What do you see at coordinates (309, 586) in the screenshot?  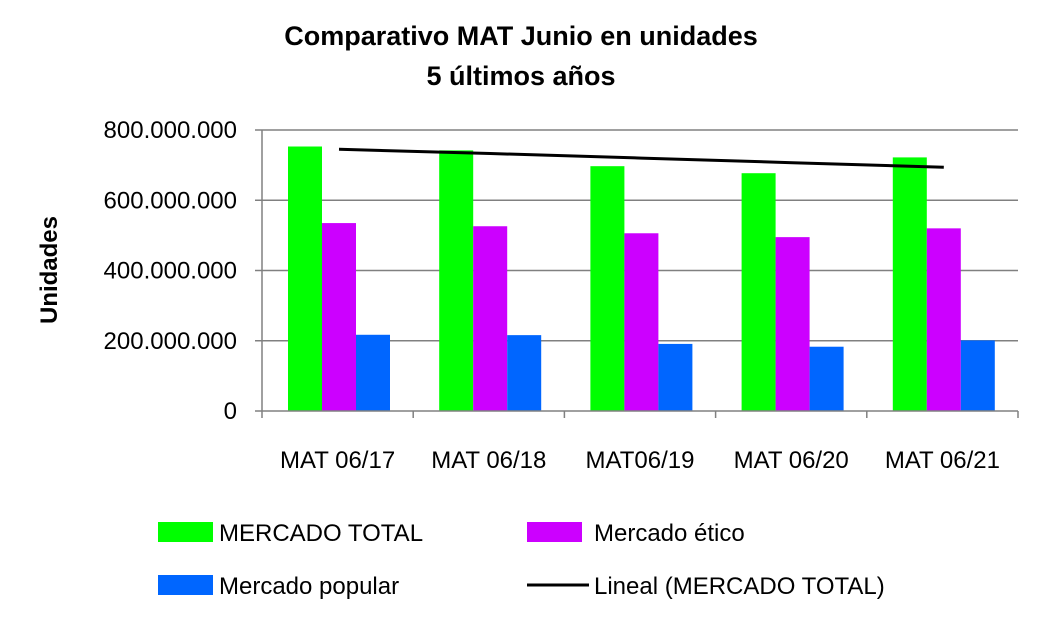 I see `legend-label: Mercado popular` at bounding box center [309, 586].